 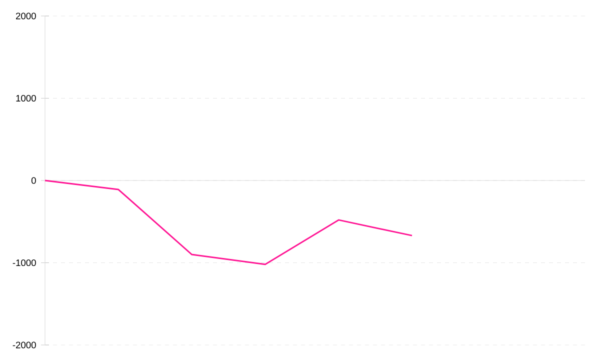 I want to click on line-series, so click(x=228, y=223).